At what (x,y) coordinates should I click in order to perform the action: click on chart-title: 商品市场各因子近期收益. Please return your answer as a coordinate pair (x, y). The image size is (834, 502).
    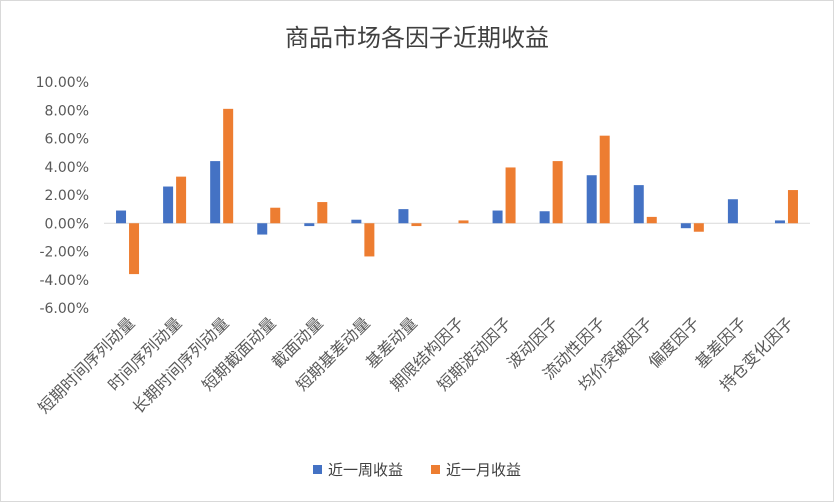
    Looking at the image, I should click on (417, 38).